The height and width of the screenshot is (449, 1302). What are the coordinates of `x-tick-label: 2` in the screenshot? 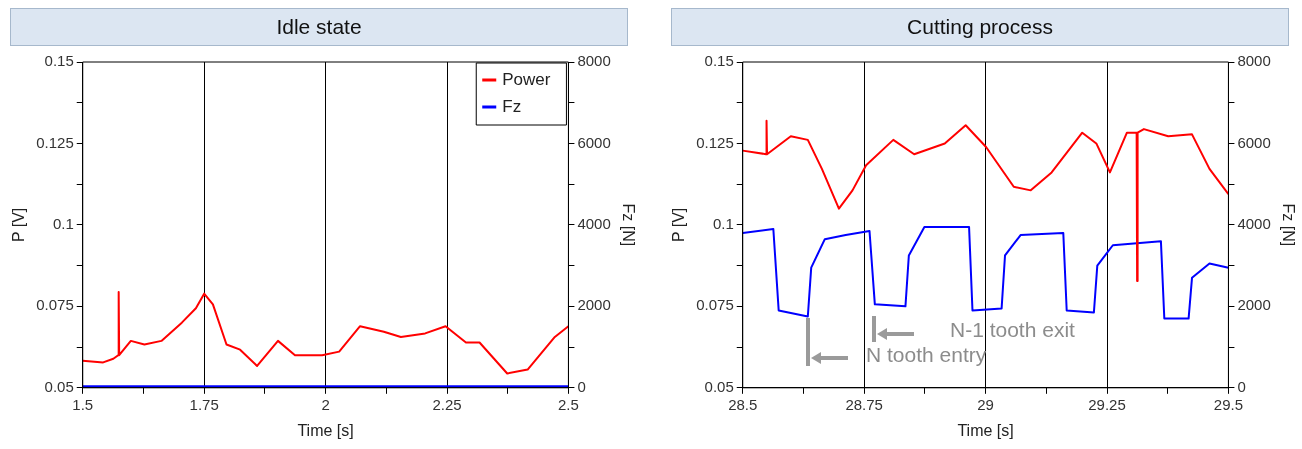 It's located at (325, 404).